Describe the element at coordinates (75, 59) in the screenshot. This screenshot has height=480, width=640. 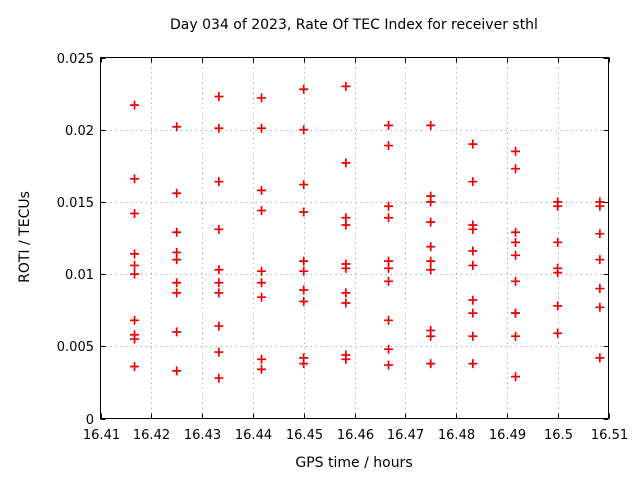
I see `y-tick-label: 0.025` at that location.